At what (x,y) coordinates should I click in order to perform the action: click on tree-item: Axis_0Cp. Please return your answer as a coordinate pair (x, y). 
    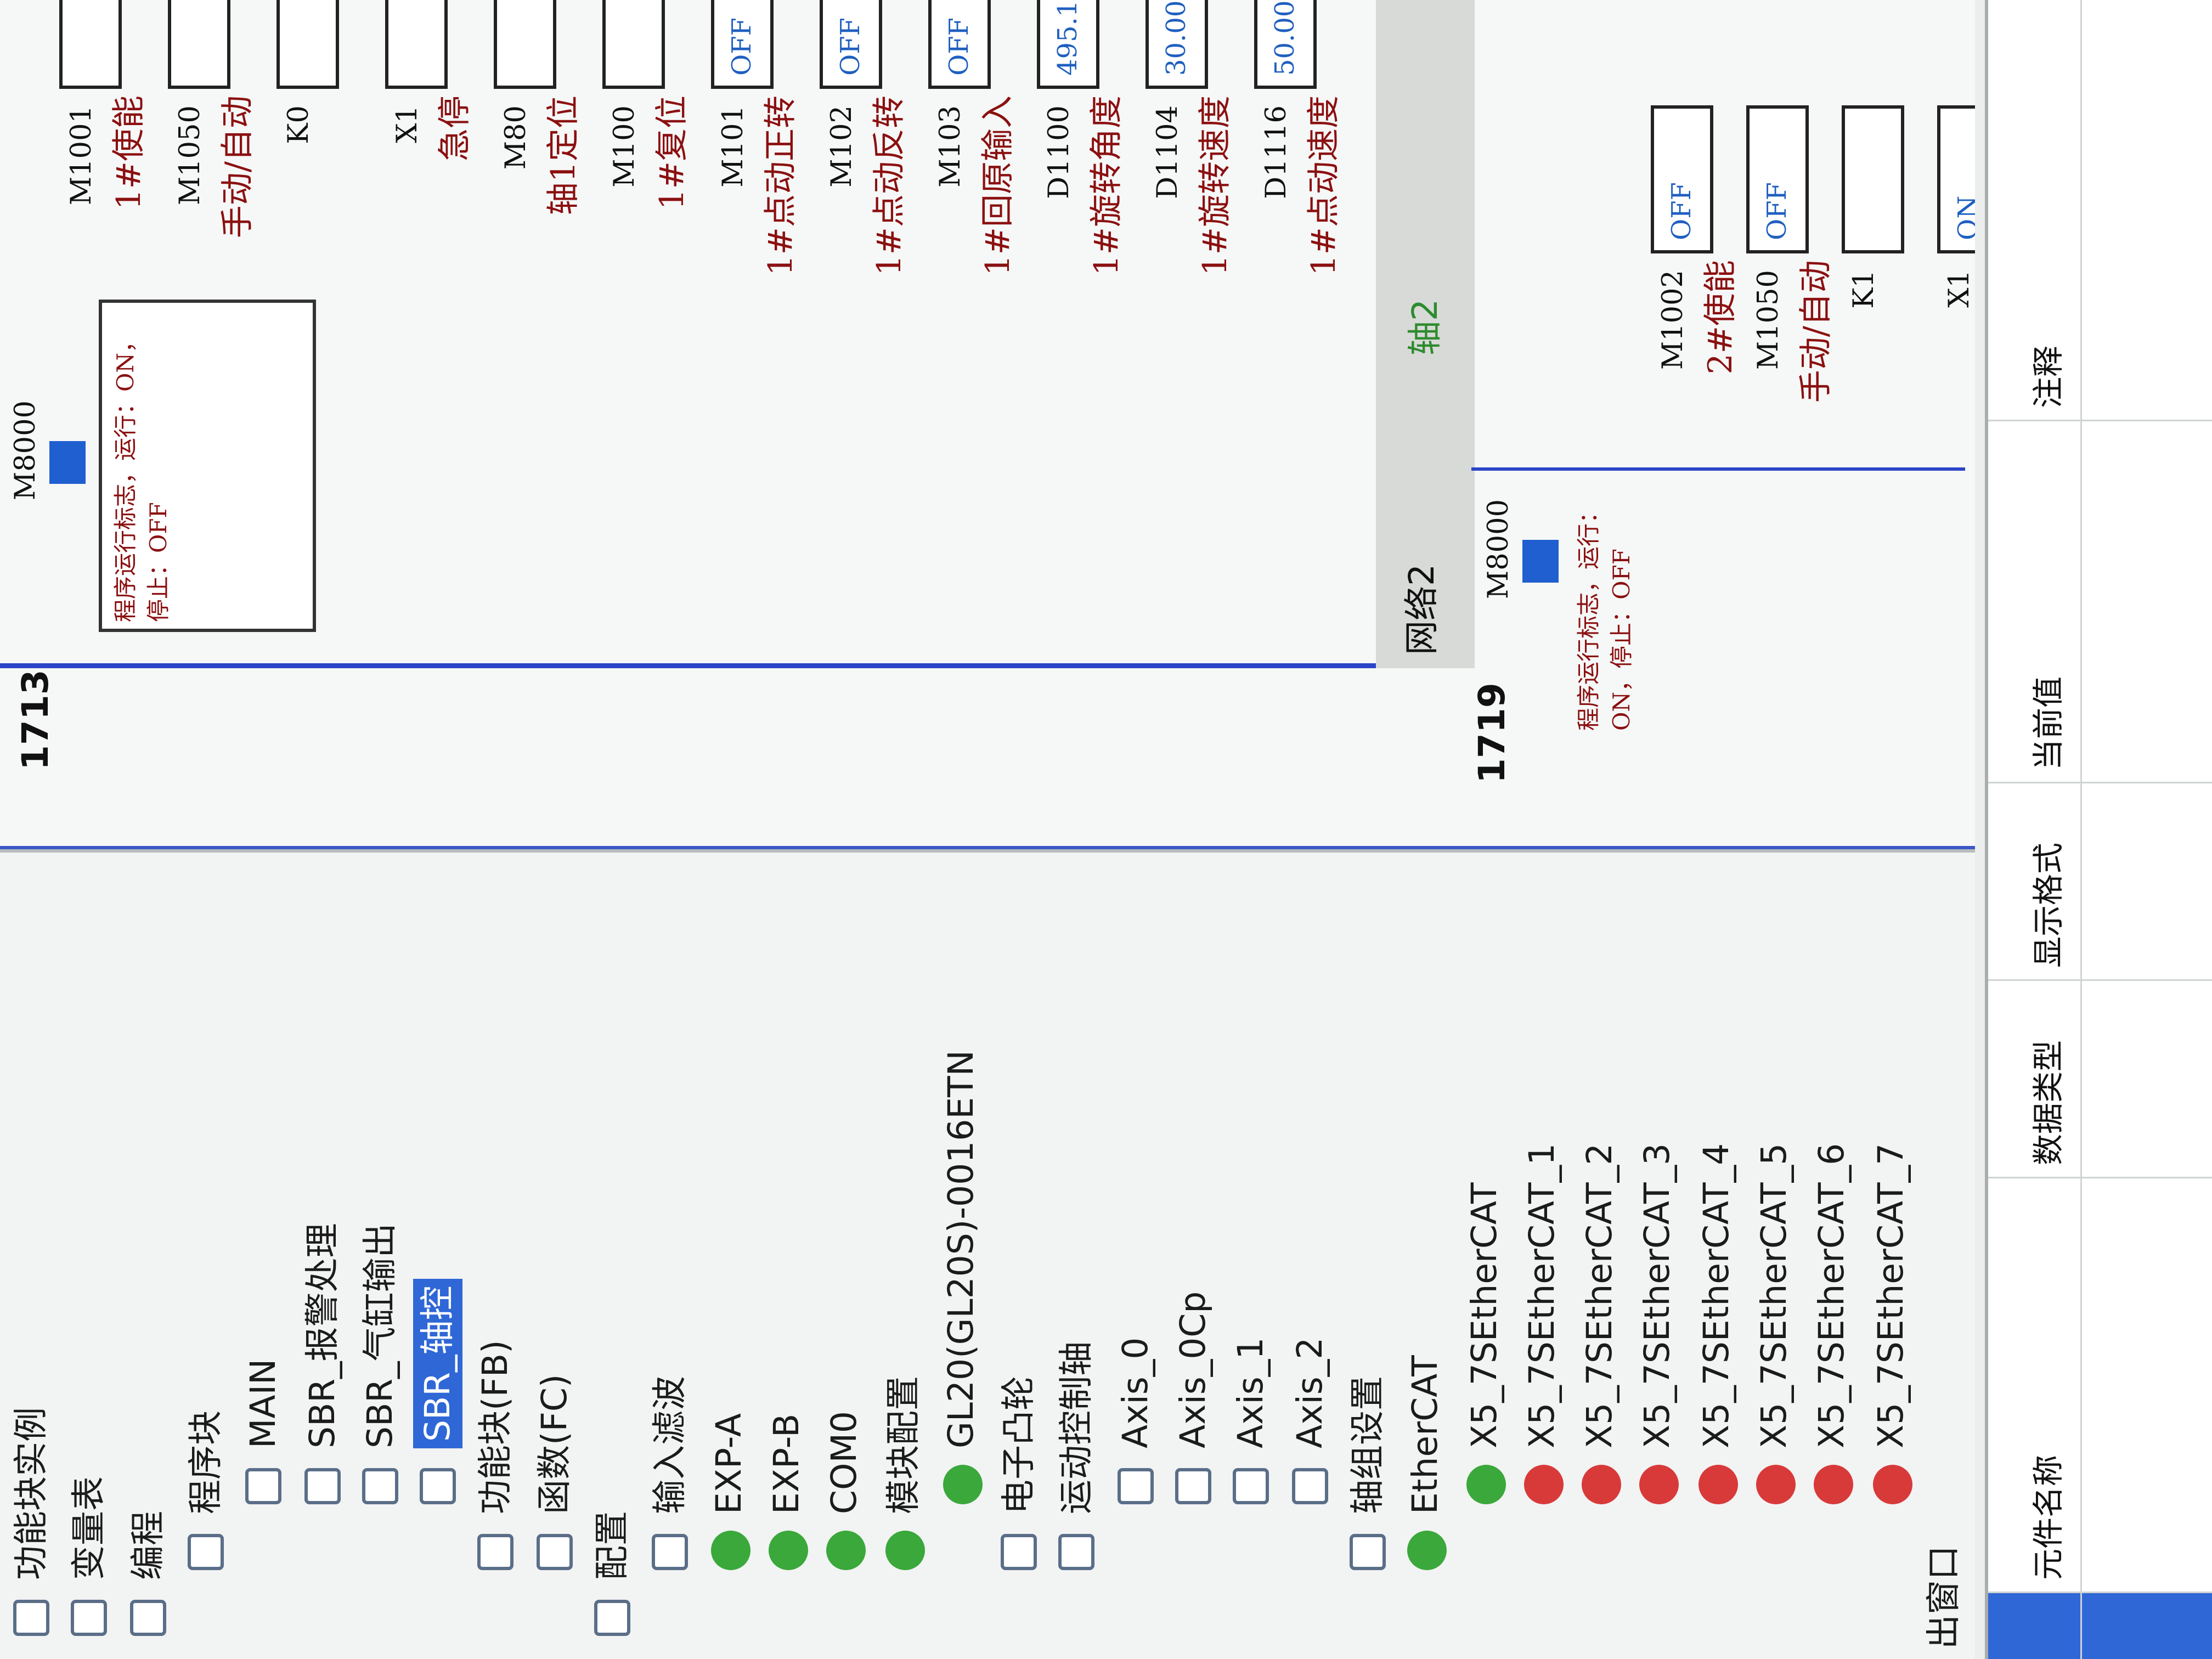
    Looking at the image, I should click on (1193, 1369).